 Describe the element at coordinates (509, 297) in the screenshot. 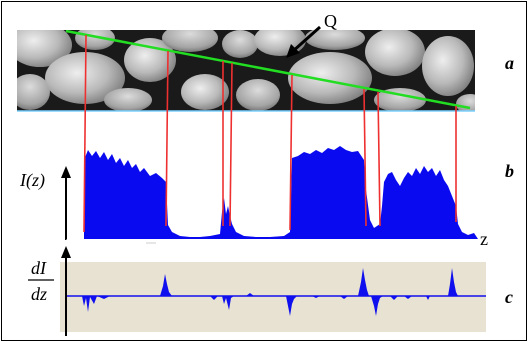

I see `panel-label-c: c` at that location.